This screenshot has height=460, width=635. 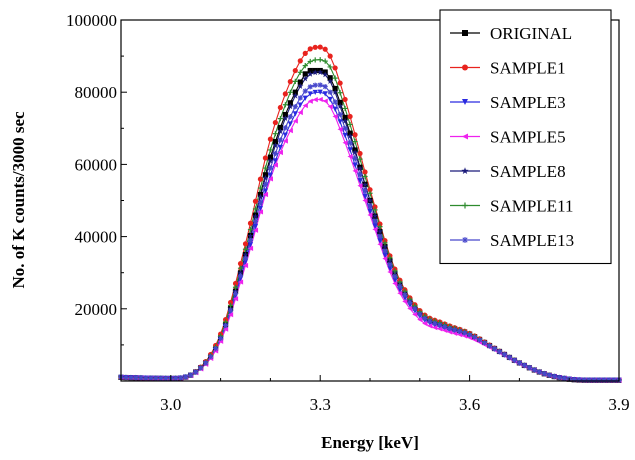 I want to click on y-tick-label-3: 80000, so click(x=96, y=92).